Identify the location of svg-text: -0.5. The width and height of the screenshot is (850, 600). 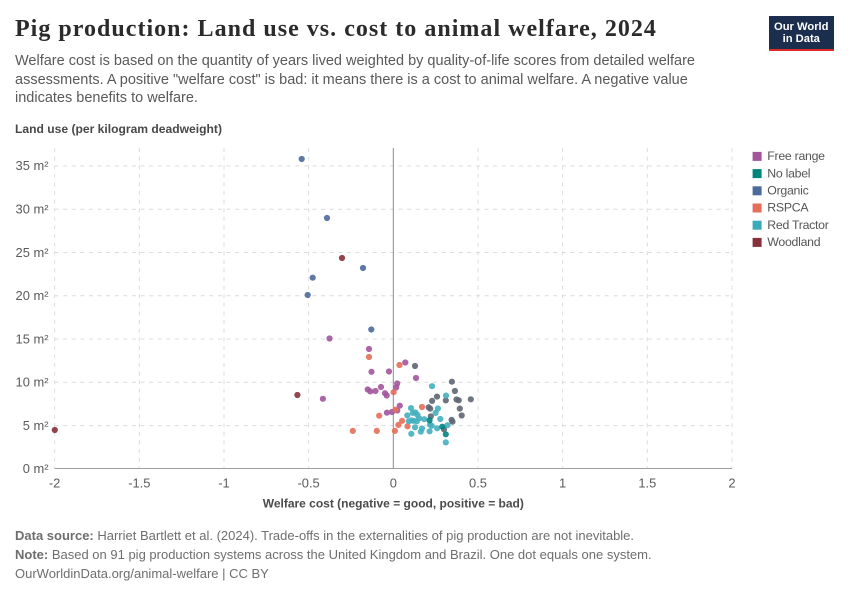
(308, 482).